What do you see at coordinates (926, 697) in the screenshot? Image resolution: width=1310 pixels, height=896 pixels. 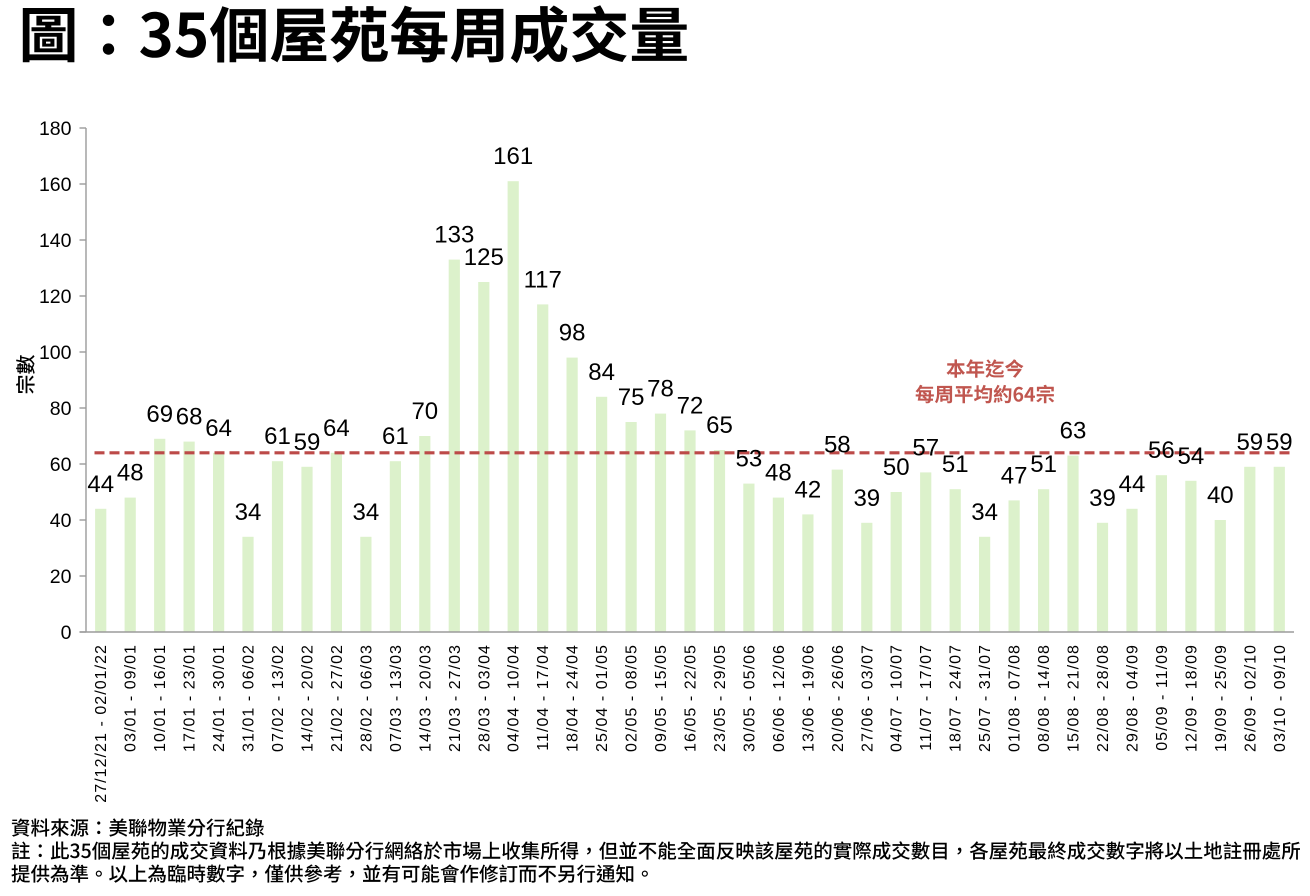 I see `svg-text: 11/07 - 17/07` at bounding box center [926, 697].